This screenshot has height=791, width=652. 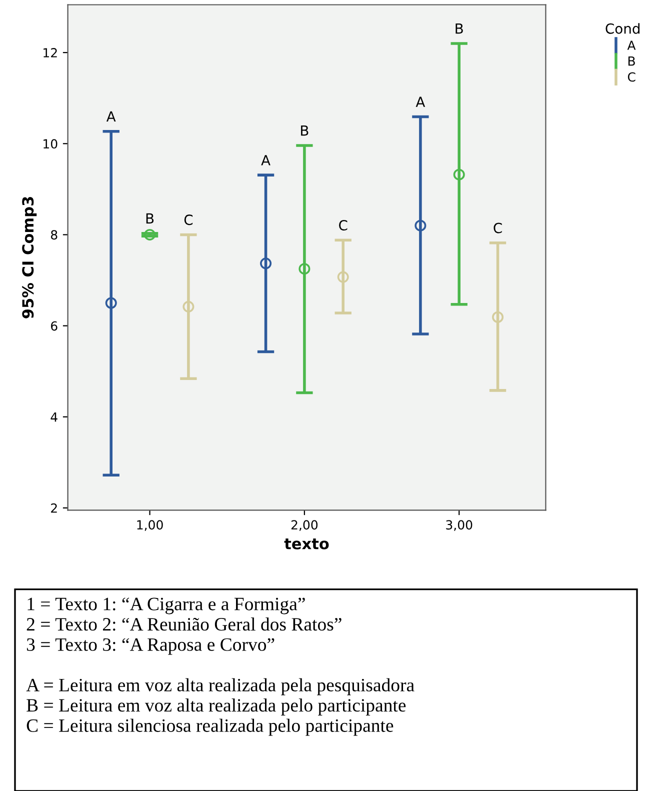 I want to click on x-axis-title: texto, so click(x=306, y=544).